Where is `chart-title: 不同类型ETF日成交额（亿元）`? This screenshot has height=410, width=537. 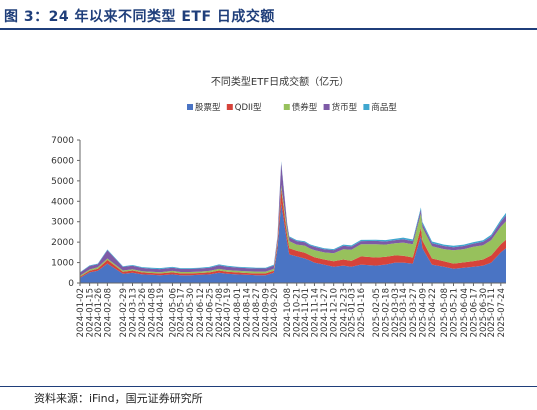
chart-title: 不同类型ETF日成交额（亿元） is located at coordinates (280, 81).